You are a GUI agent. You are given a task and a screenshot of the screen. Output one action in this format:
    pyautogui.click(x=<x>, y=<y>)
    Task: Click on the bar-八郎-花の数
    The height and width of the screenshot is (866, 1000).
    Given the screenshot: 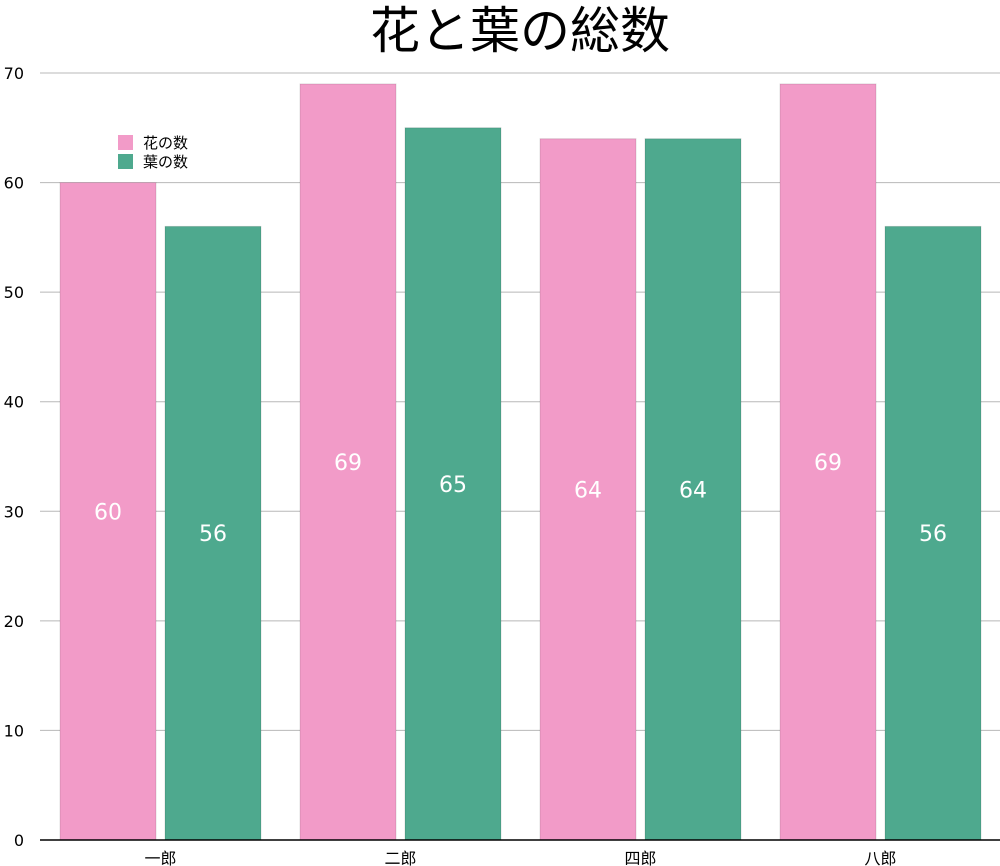 What is the action you would take?
    pyautogui.click(x=828, y=462)
    